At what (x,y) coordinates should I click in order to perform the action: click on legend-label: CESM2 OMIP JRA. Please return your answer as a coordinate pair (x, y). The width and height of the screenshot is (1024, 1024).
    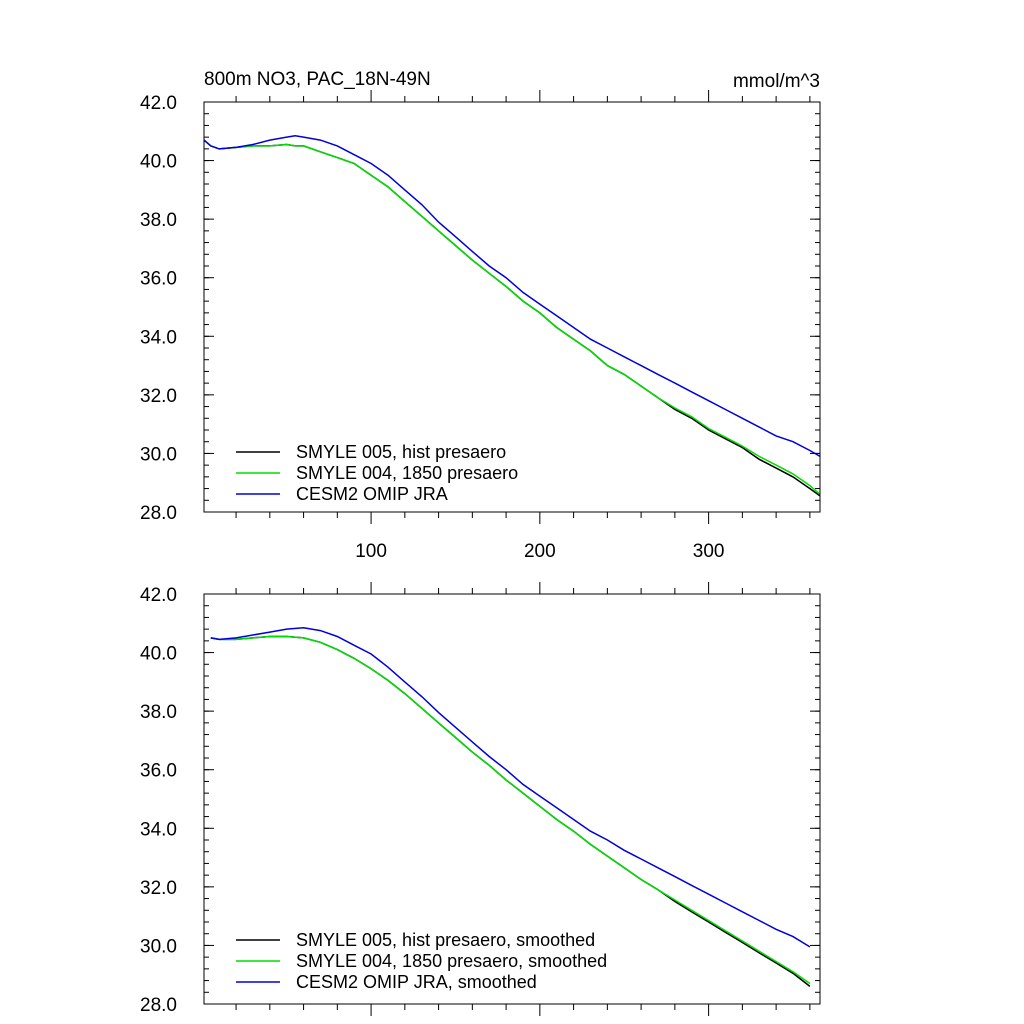
    Looking at the image, I should click on (372, 494).